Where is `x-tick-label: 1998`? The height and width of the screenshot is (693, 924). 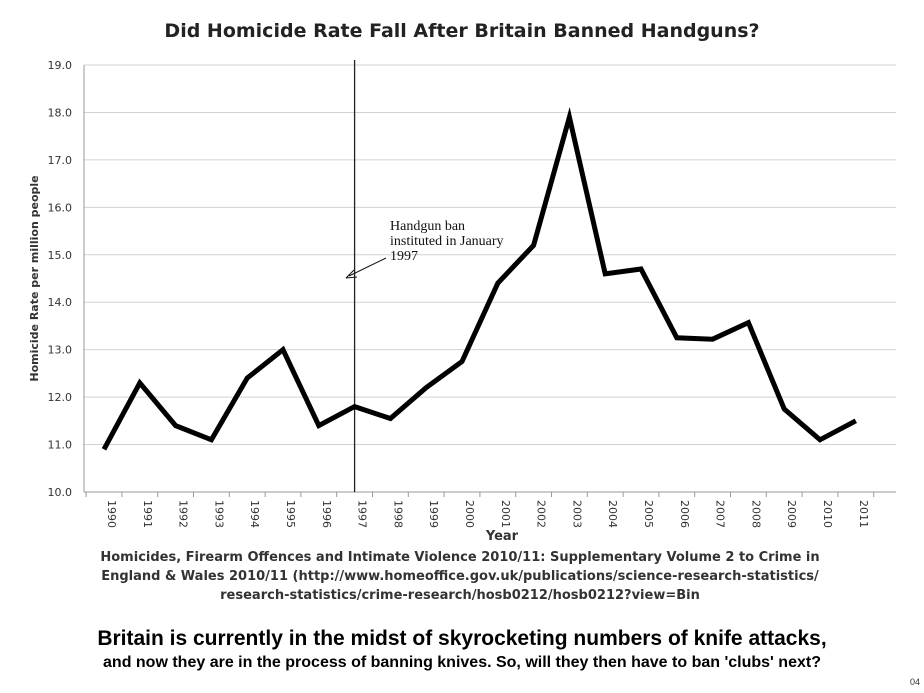 x-tick-label: 1998 is located at coordinates (397, 514).